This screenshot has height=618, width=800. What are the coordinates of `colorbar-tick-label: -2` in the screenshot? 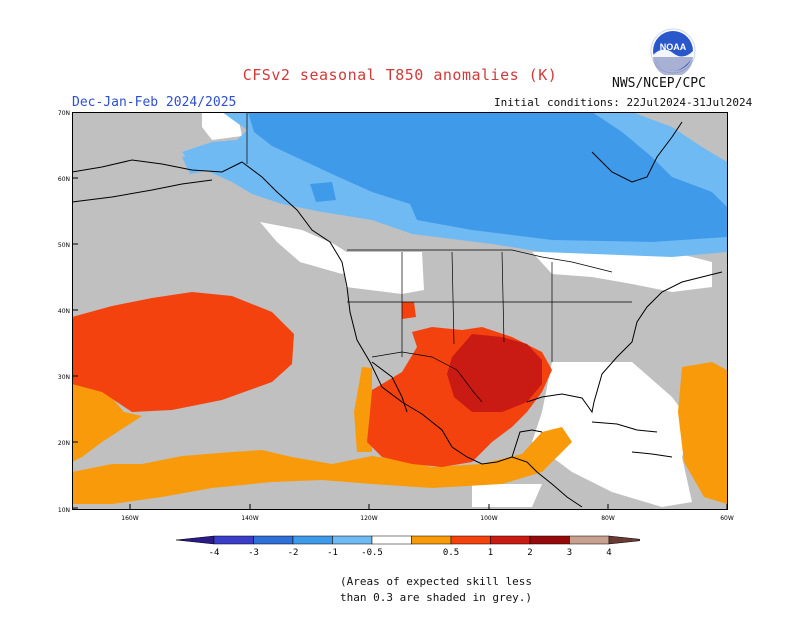 It's located at (293, 553).